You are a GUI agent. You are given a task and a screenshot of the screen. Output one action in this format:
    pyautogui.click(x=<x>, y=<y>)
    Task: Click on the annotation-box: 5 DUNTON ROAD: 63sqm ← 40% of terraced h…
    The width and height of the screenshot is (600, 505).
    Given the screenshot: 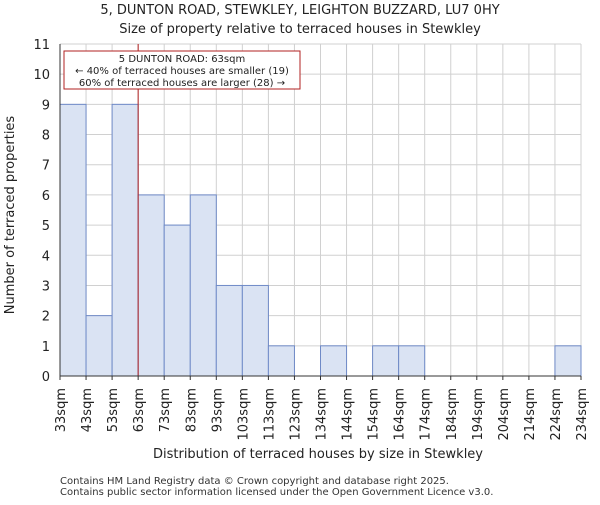 What is the action you would take?
    pyautogui.click(x=182, y=70)
    